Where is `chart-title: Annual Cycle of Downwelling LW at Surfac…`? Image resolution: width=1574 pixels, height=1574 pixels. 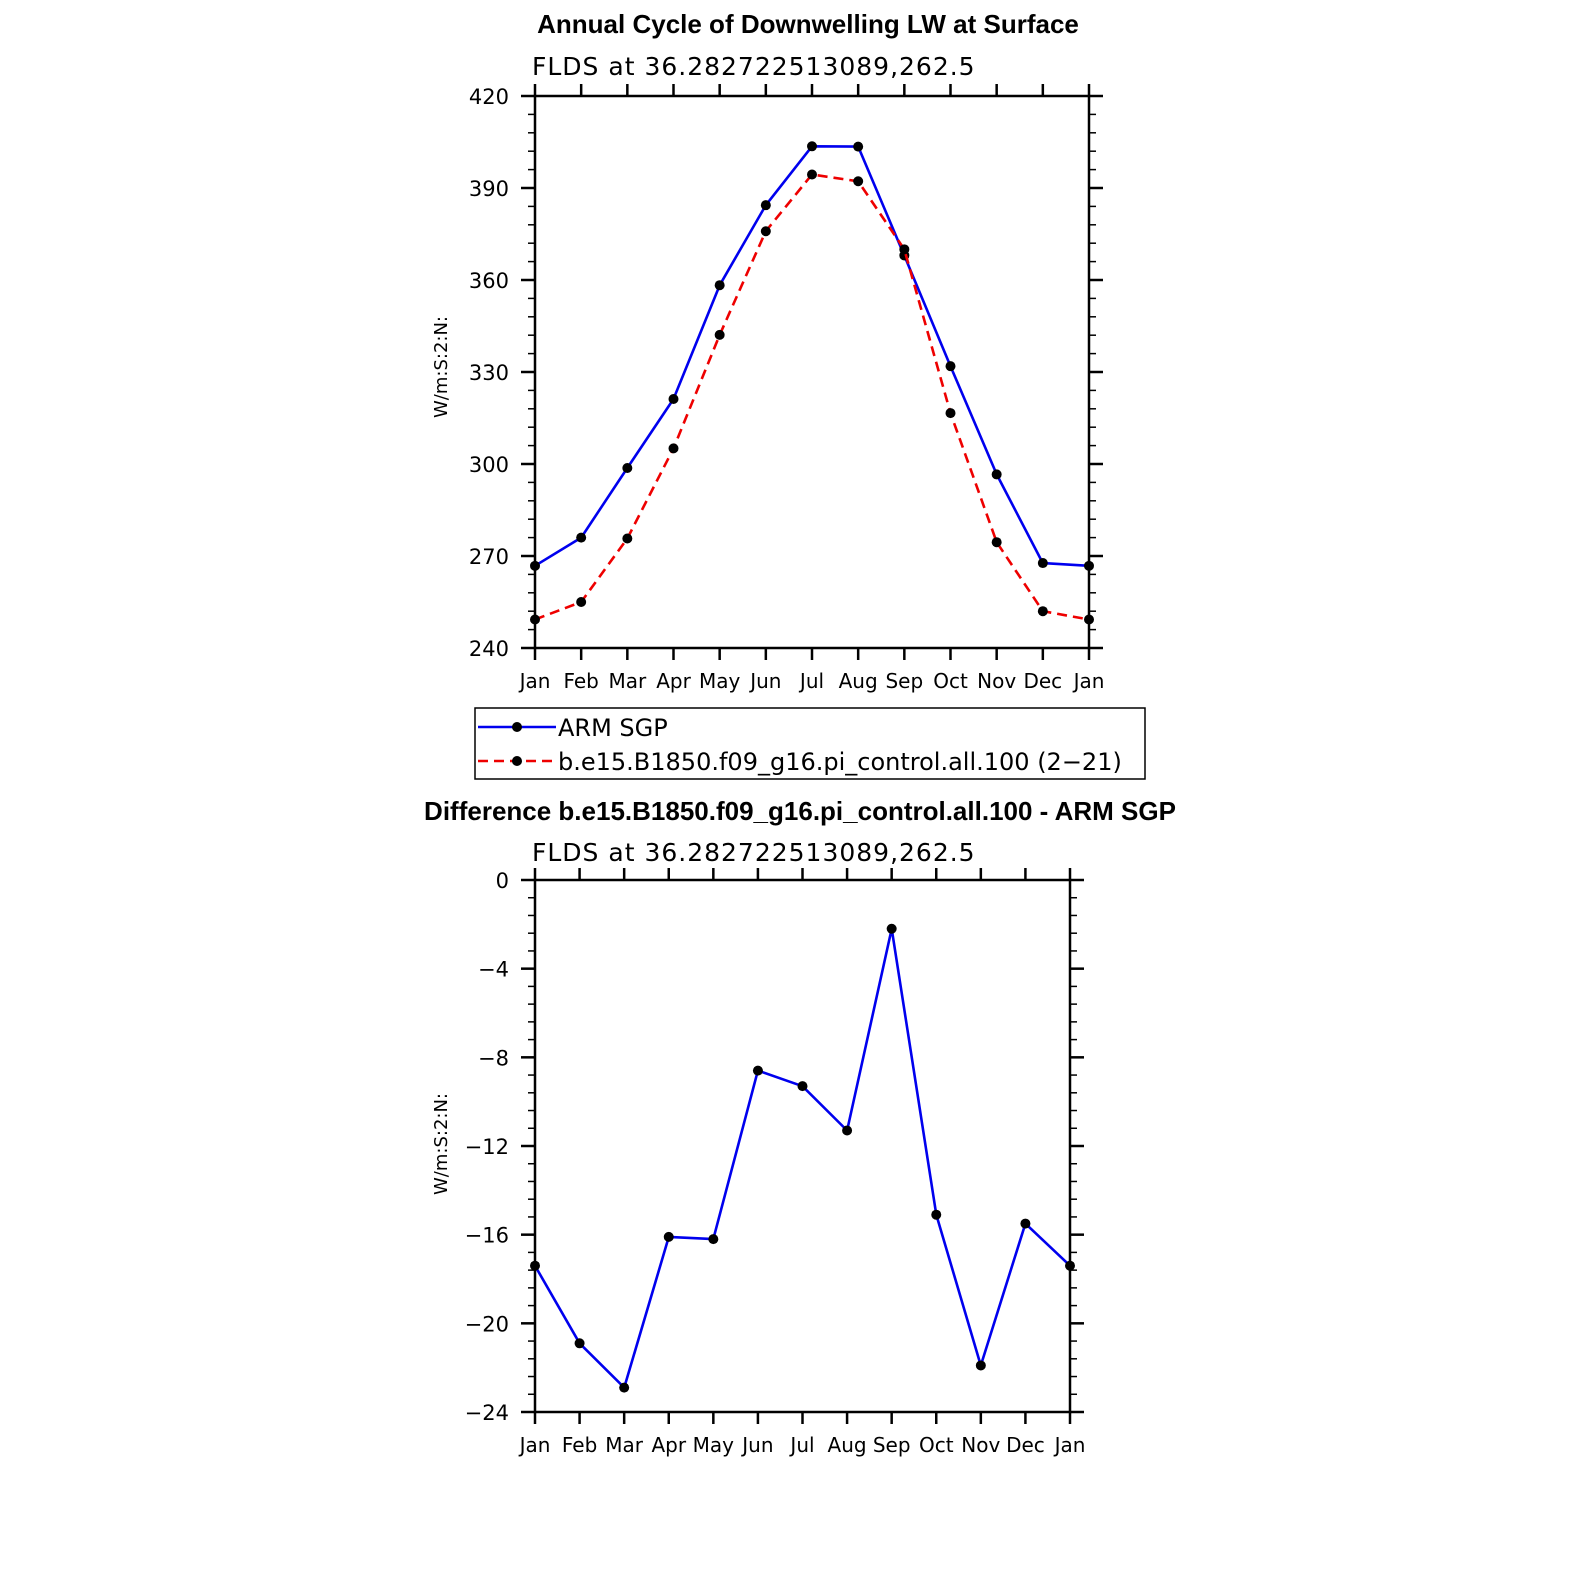
chart-title: Annual Cycle of Downwelling LW at Surfac… is located at coordinates (808, 24).